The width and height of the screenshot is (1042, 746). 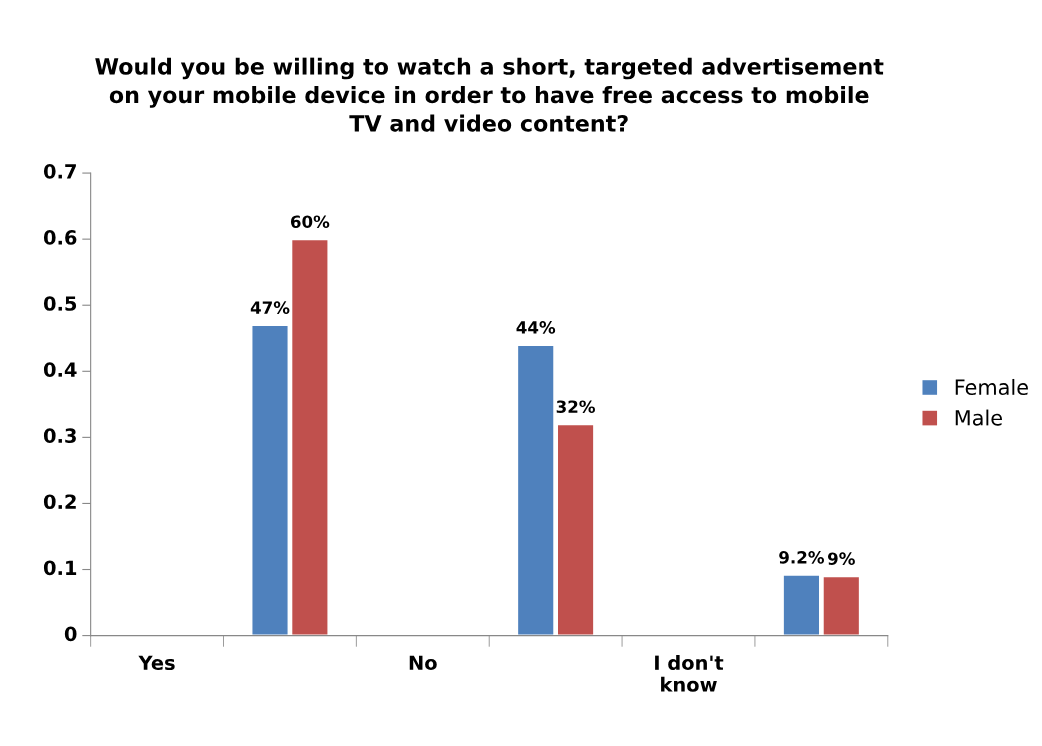 I want to click on y-tick-label: 0.7, so click(x=59, y=171).